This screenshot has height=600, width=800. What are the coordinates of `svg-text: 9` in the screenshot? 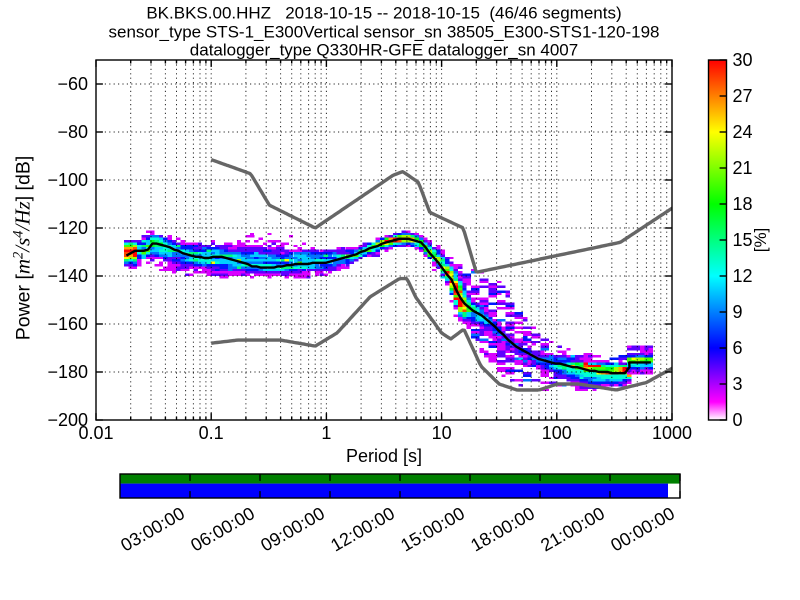 It's located at (738, 312).